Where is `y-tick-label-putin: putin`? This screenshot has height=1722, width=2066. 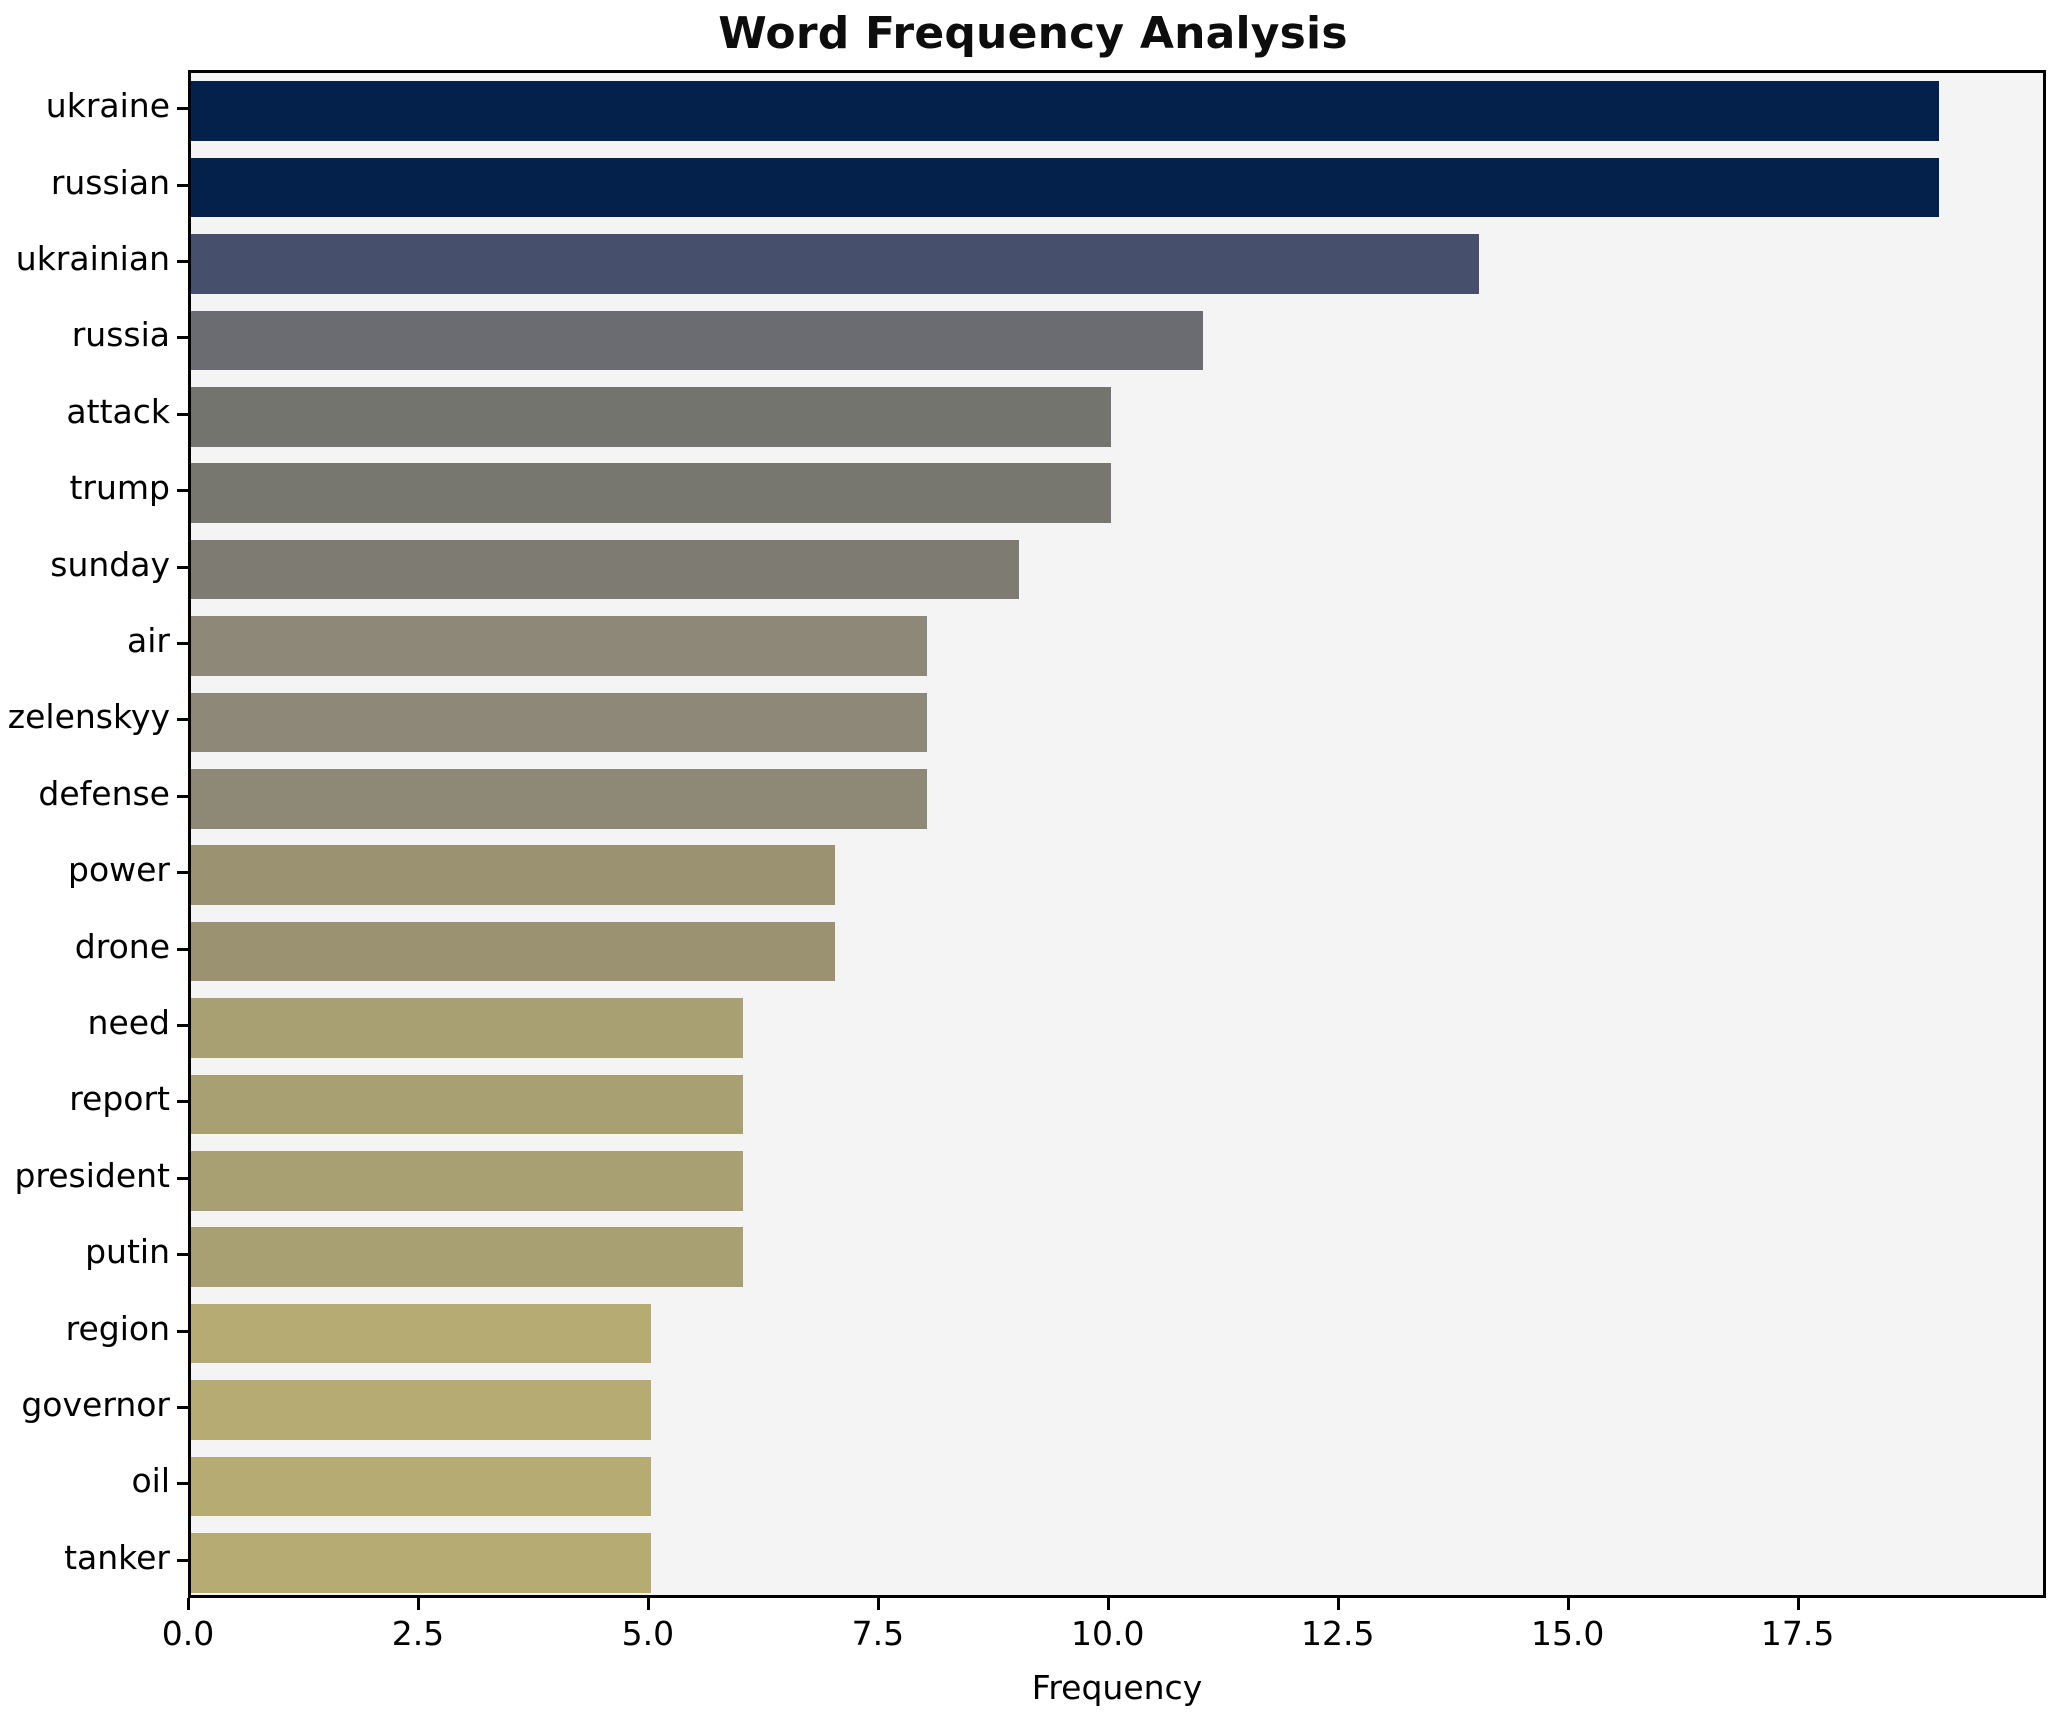
y-tick-label-putin: putin is located at coordinates (127, 1252).